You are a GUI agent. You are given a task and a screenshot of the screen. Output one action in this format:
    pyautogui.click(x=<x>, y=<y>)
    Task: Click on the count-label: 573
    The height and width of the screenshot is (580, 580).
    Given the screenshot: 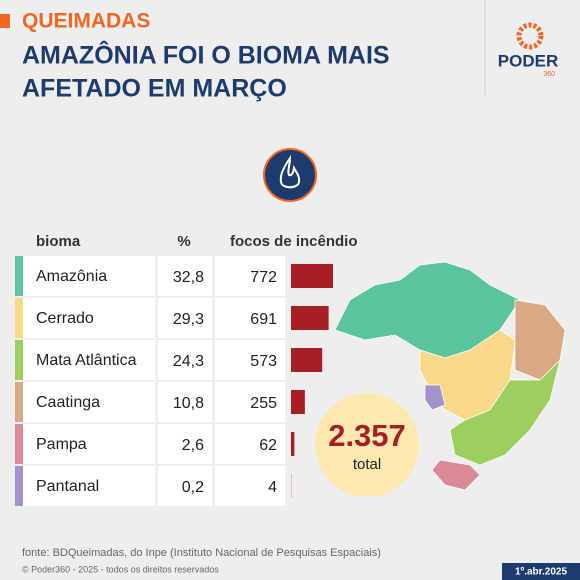 What is the action you would take?
    pyautogui.click(x=263, y=361)
    